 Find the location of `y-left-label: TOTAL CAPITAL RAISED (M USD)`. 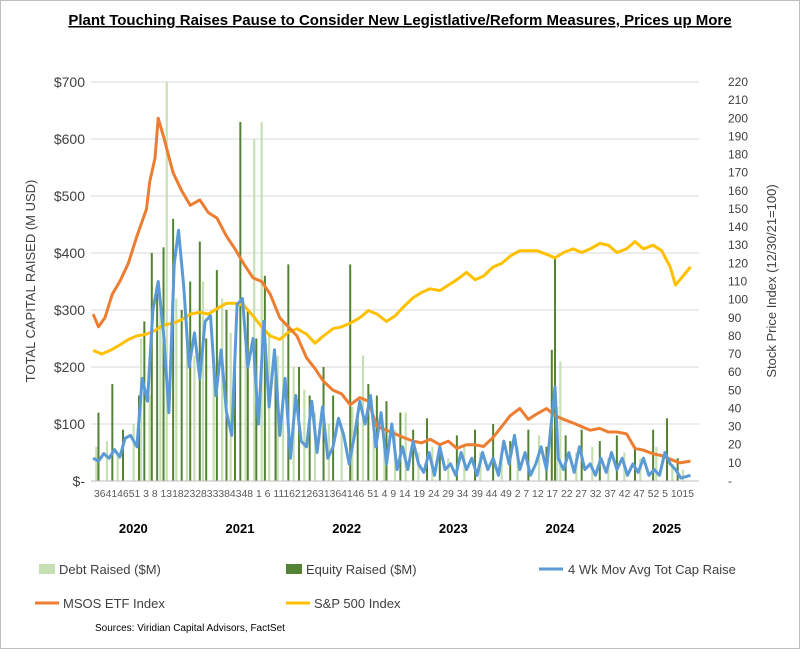

y-left-label: TOTAL CAPITAL RAISED (M USD) is located at coordinates (30, 281).